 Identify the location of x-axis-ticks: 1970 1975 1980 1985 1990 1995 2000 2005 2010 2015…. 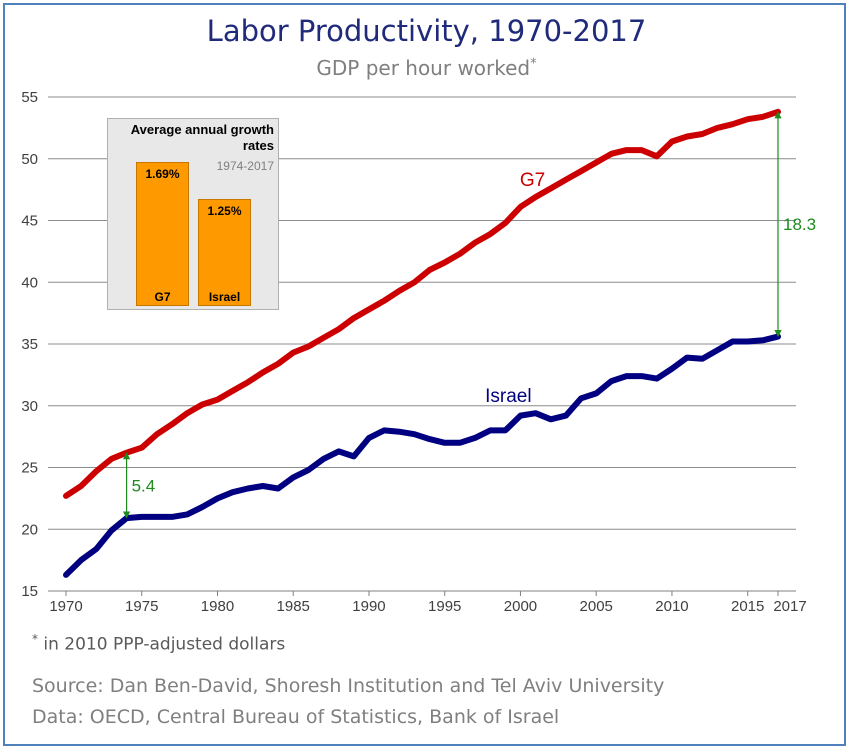
(428, 603).